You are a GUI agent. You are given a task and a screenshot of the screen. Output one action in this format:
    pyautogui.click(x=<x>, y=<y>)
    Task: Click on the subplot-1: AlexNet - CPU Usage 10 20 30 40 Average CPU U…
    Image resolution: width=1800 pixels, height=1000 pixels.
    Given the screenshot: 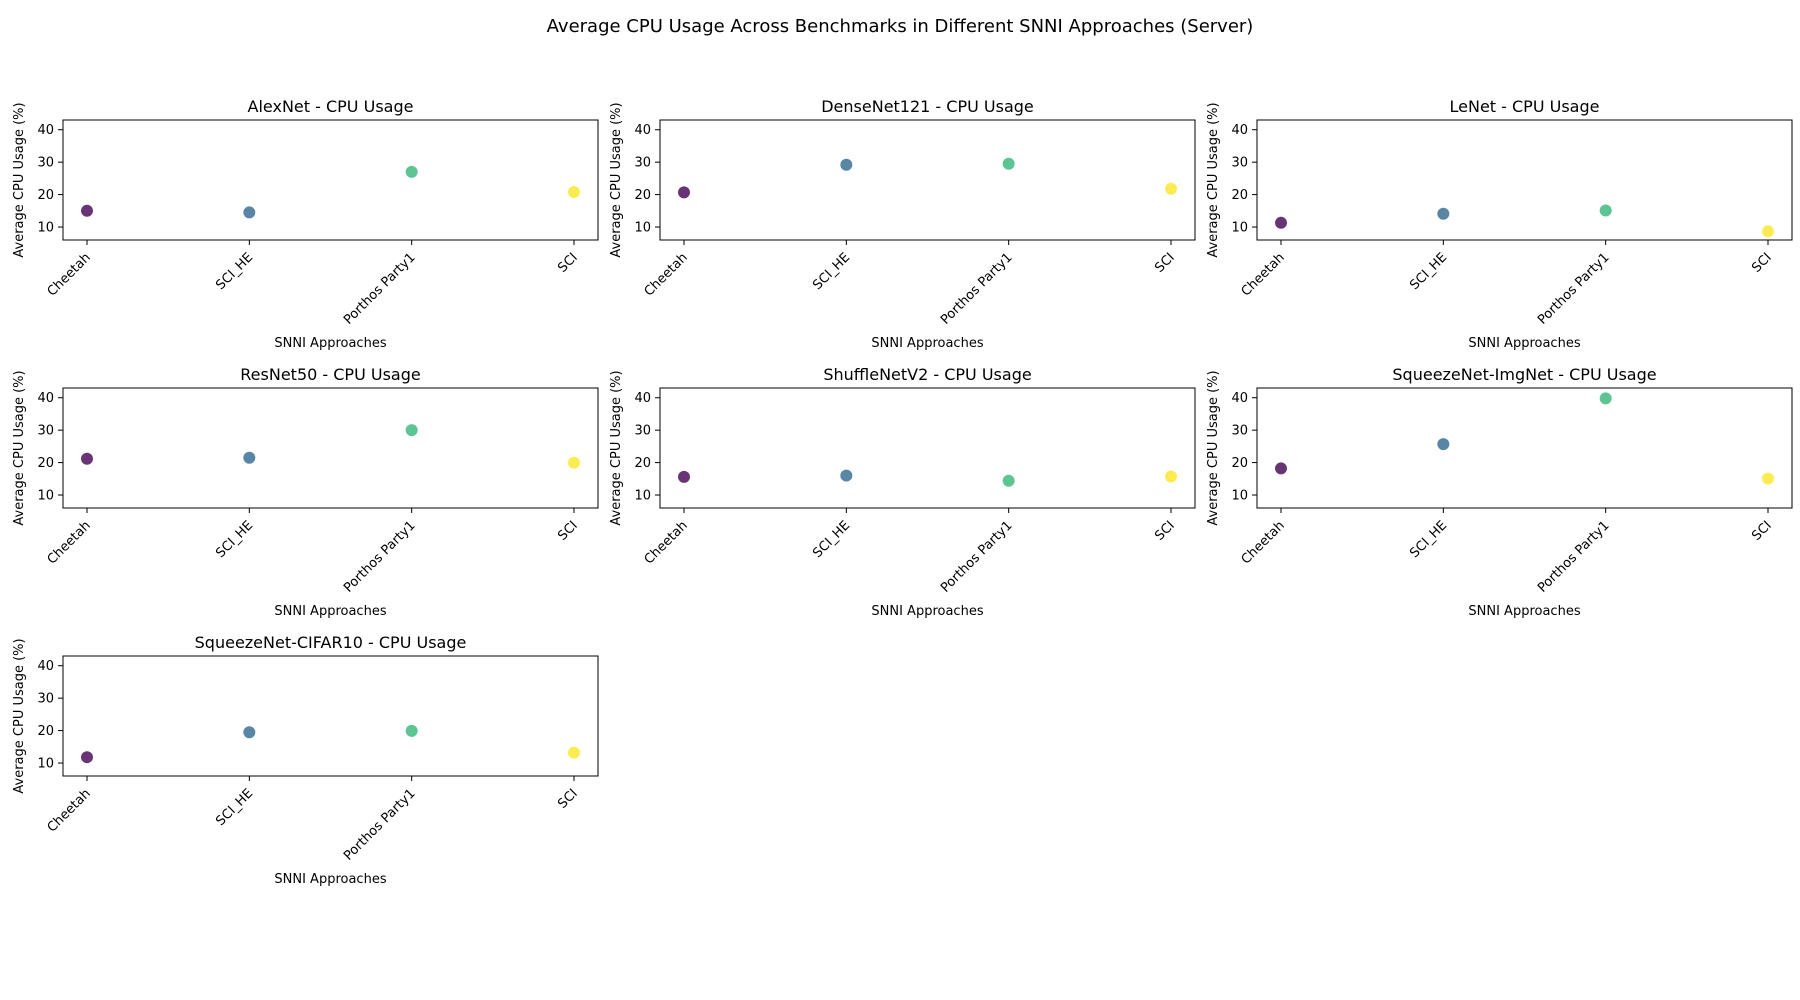 What is the action you would take?
    pyautogui.click(x=305, y=224)
    